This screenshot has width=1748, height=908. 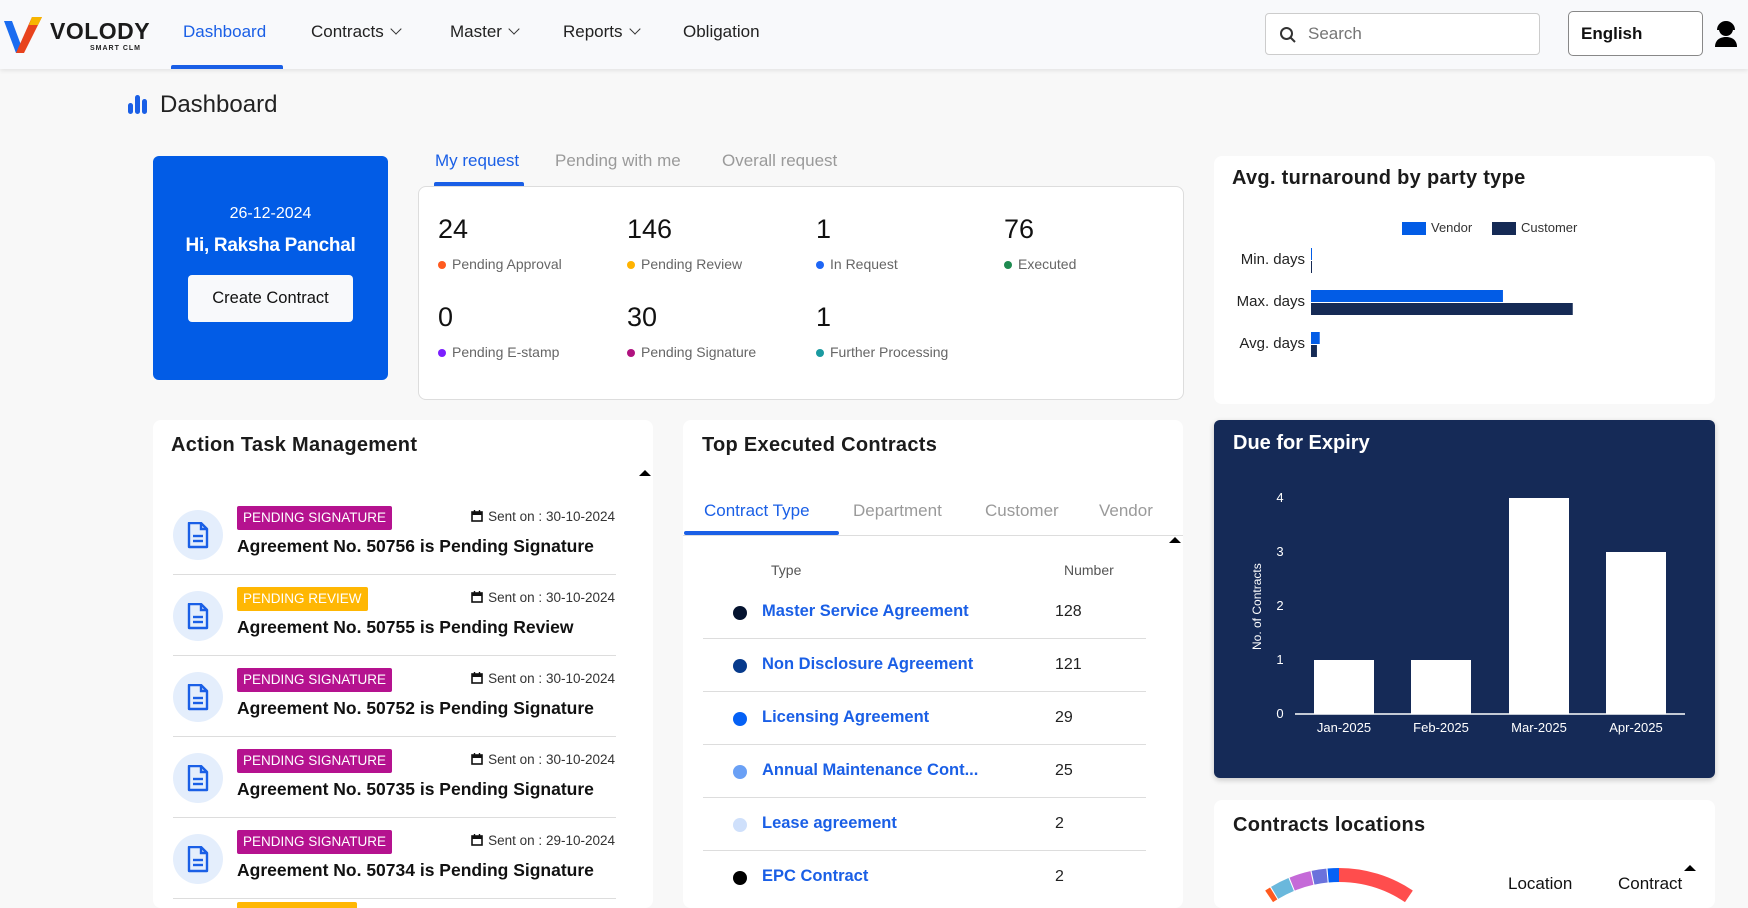 What do you see at coordinates (543, 840) in the screenshot?
I see `sent-on: Sent on : 29-10-2024` at bounding box center [543, 840].